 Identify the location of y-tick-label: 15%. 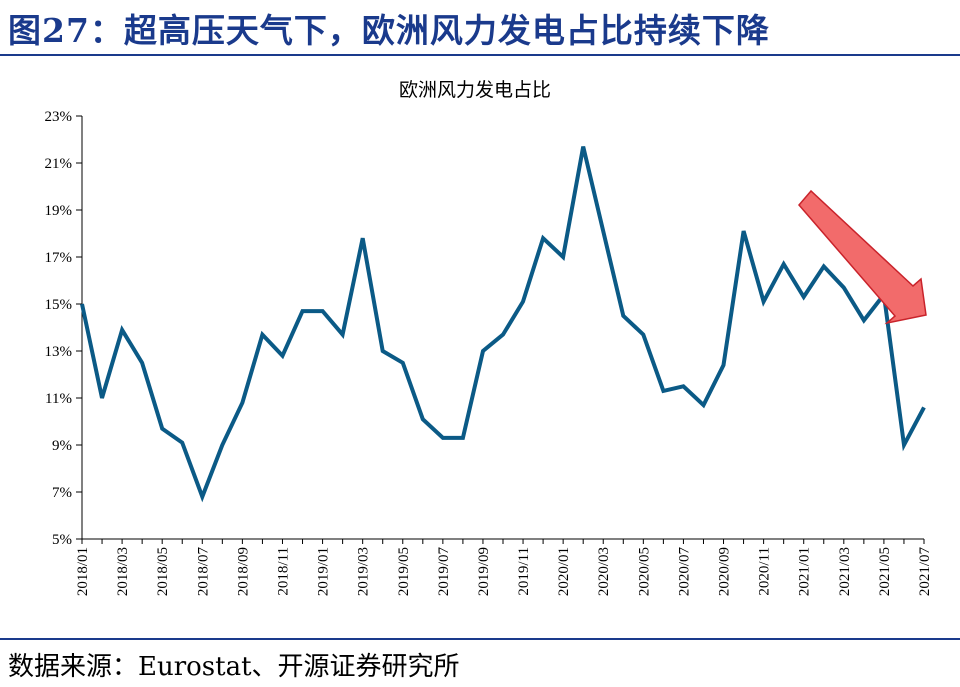
(59, 305).